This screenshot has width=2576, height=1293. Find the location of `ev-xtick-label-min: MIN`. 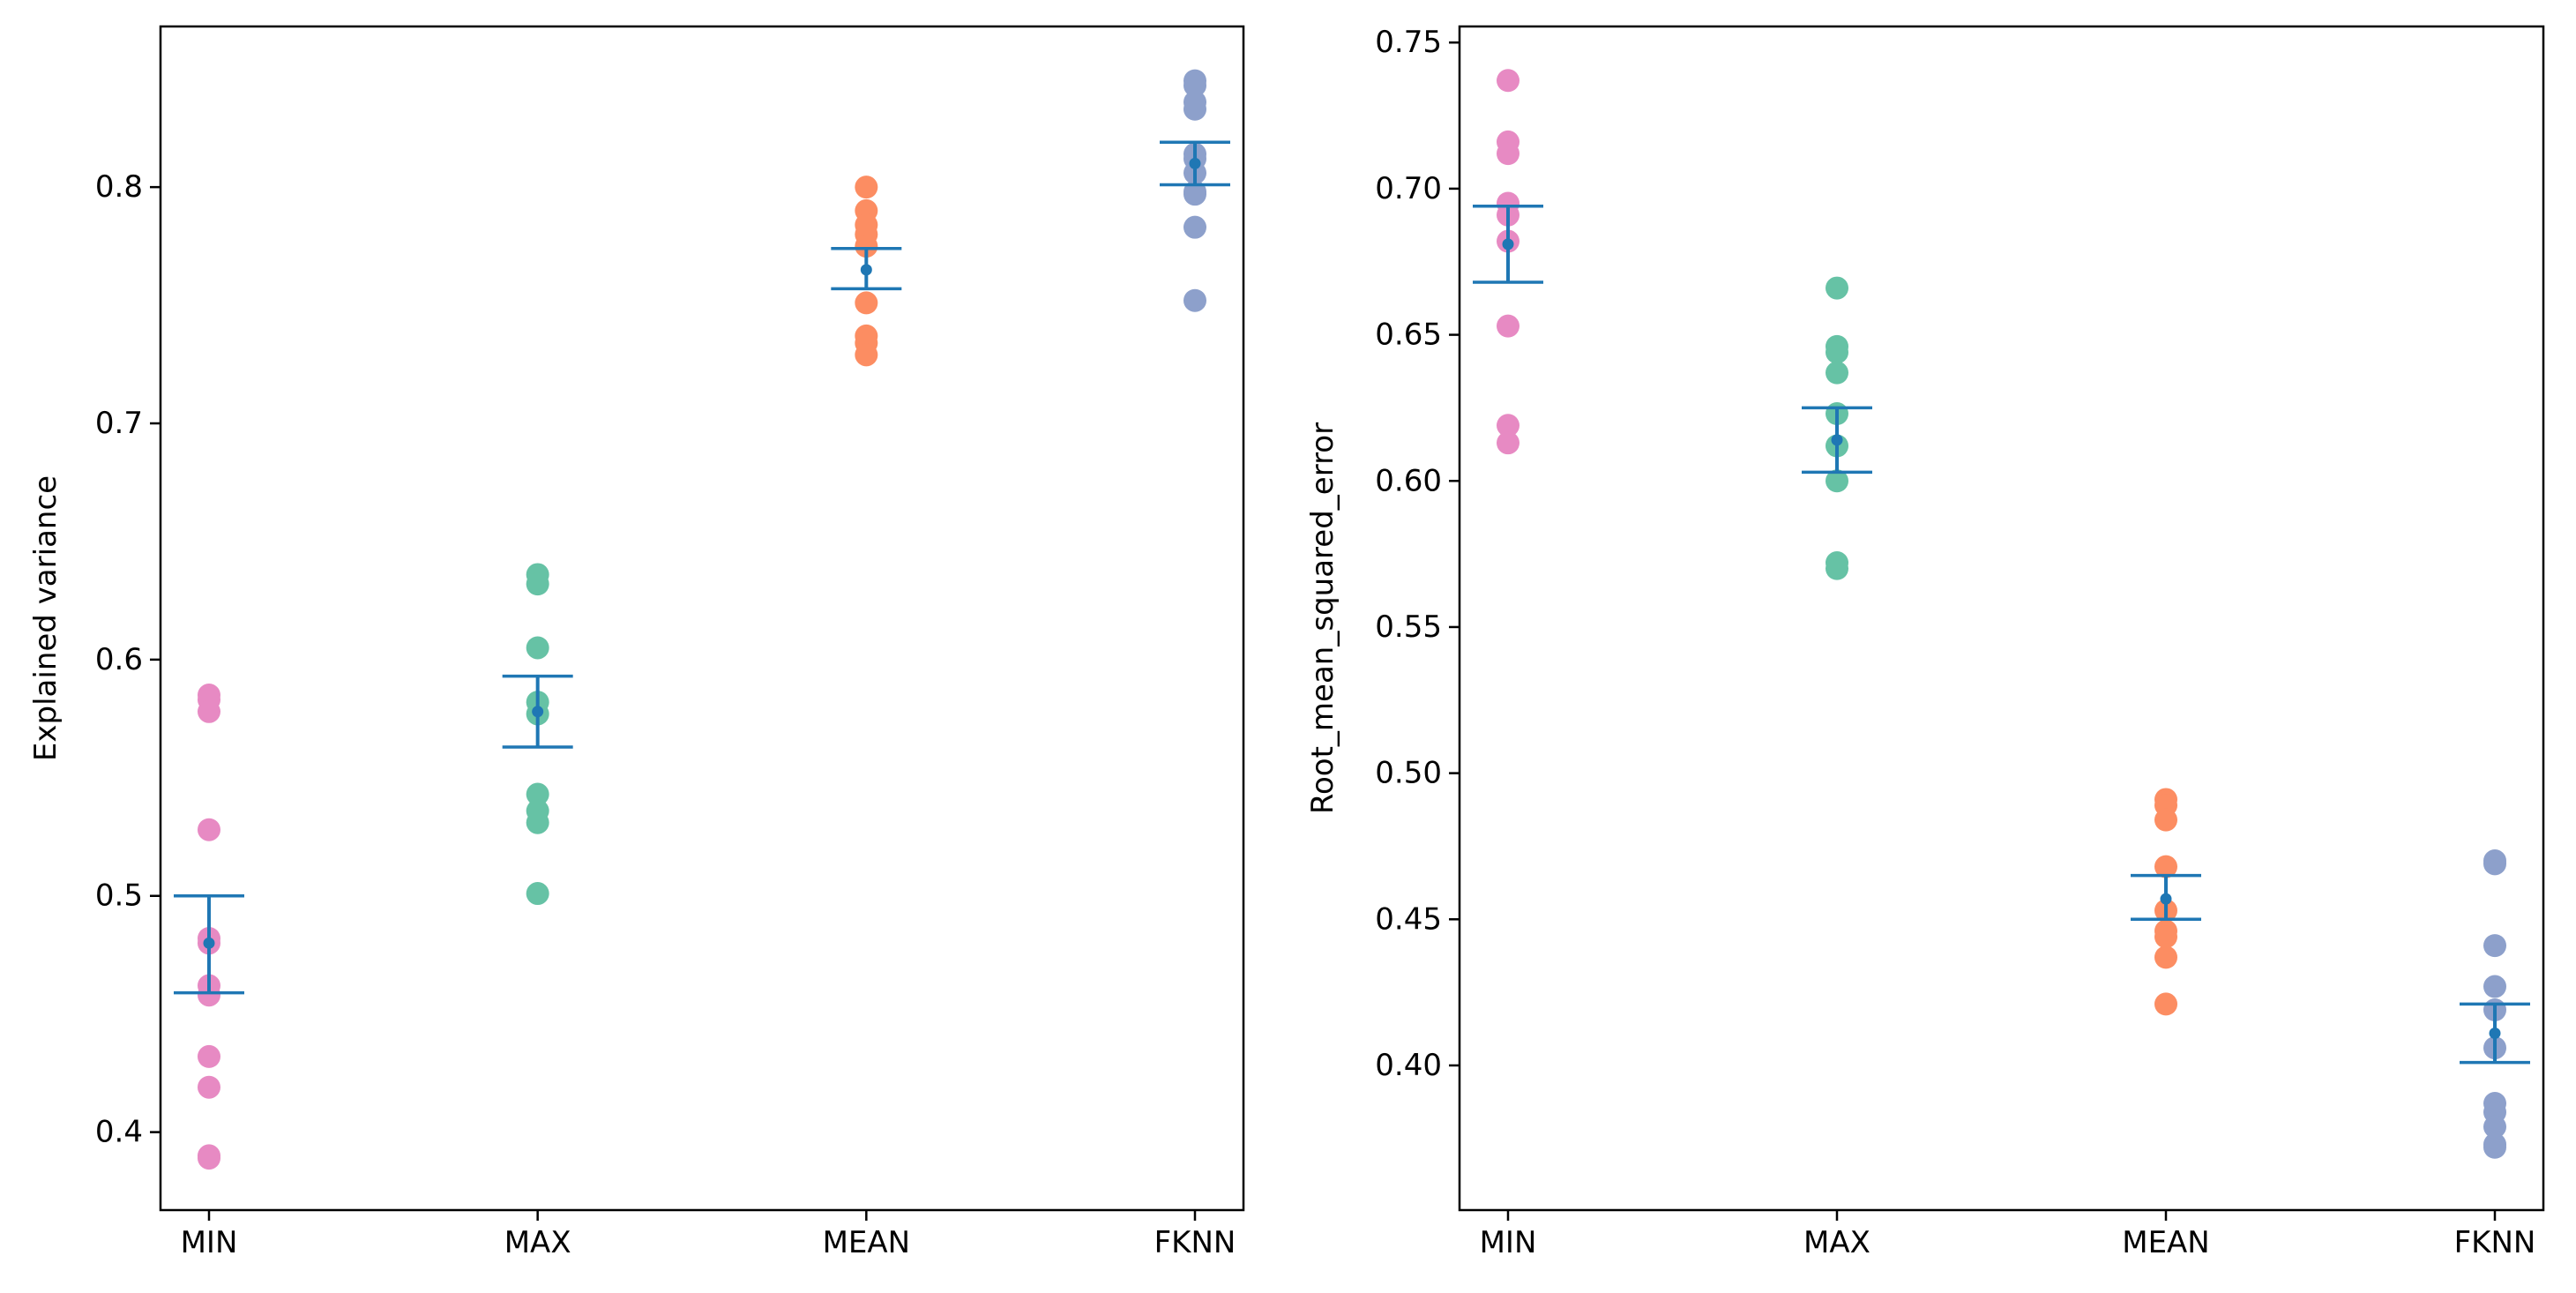

ev-xtick-label-min: MIN is located at coordinates (209, 1242).